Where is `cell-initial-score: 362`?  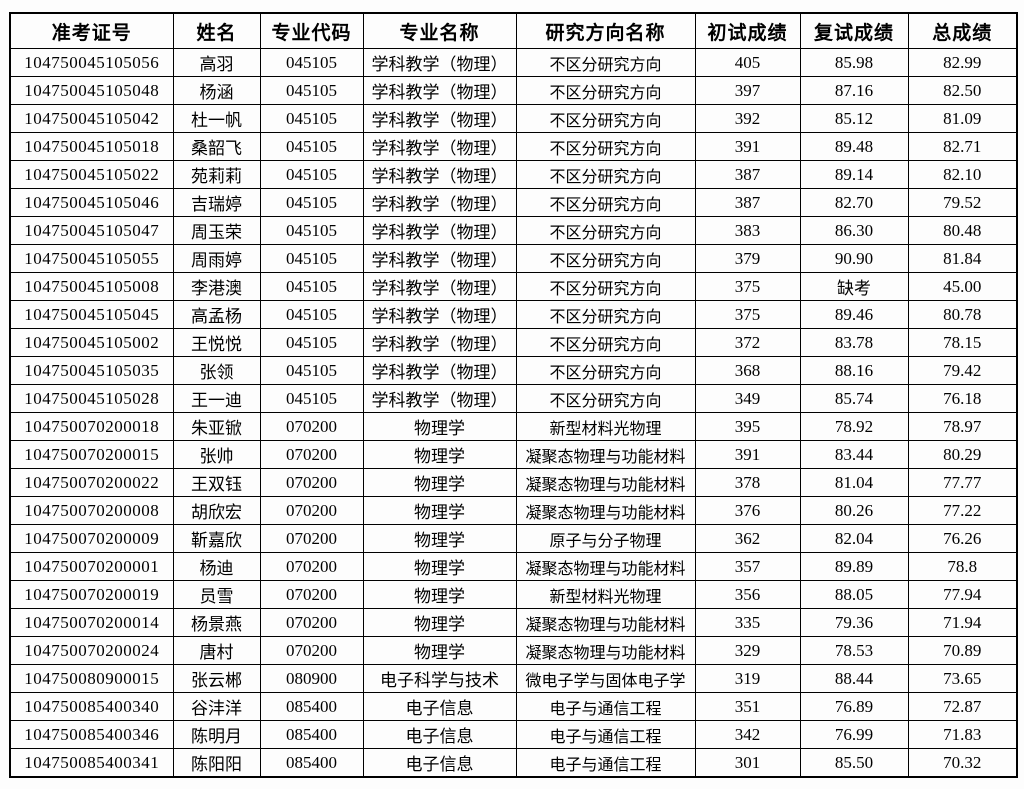 cell-initial-score: 362 is located at coordinates (747, 538).